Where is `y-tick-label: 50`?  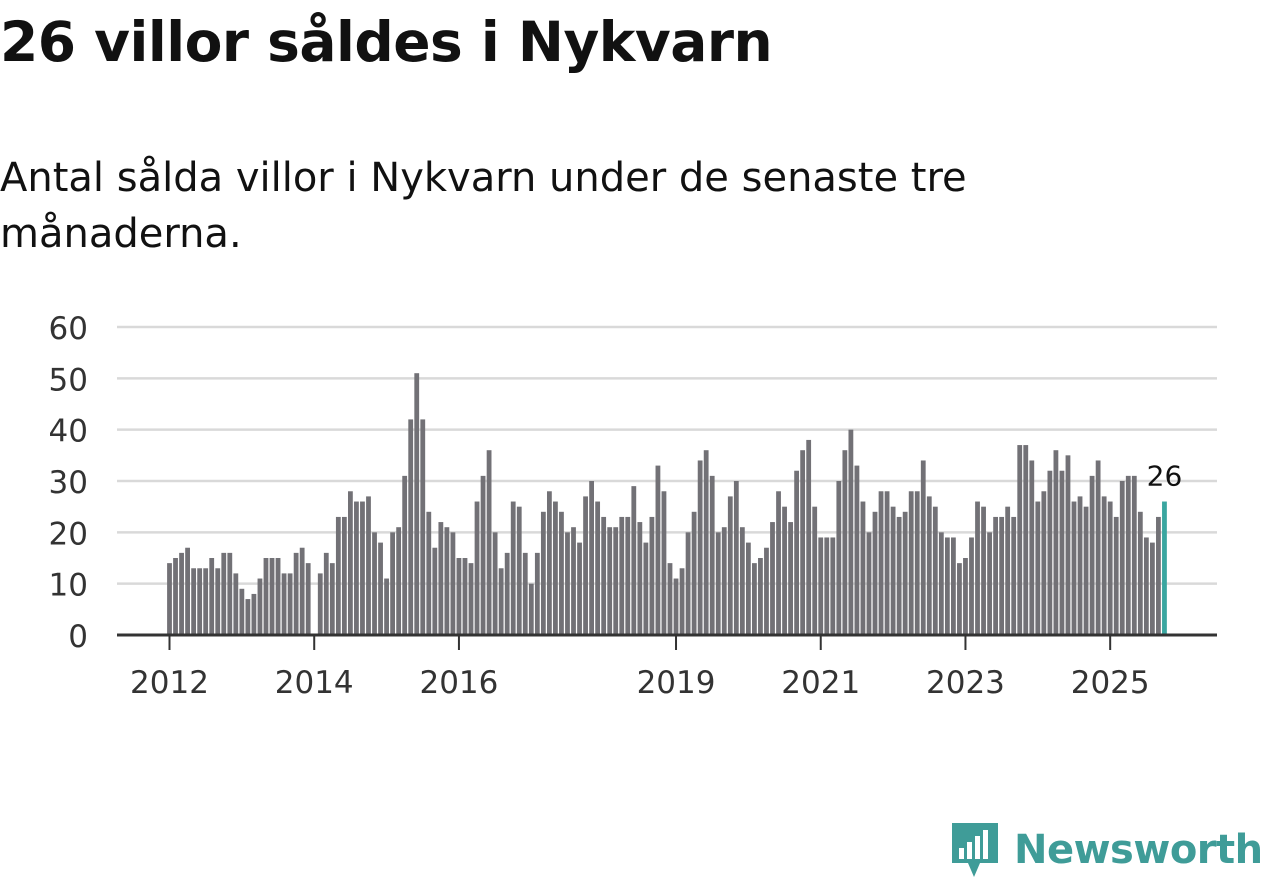
y-tick-label: 50 is located at coordinates (68, 380).